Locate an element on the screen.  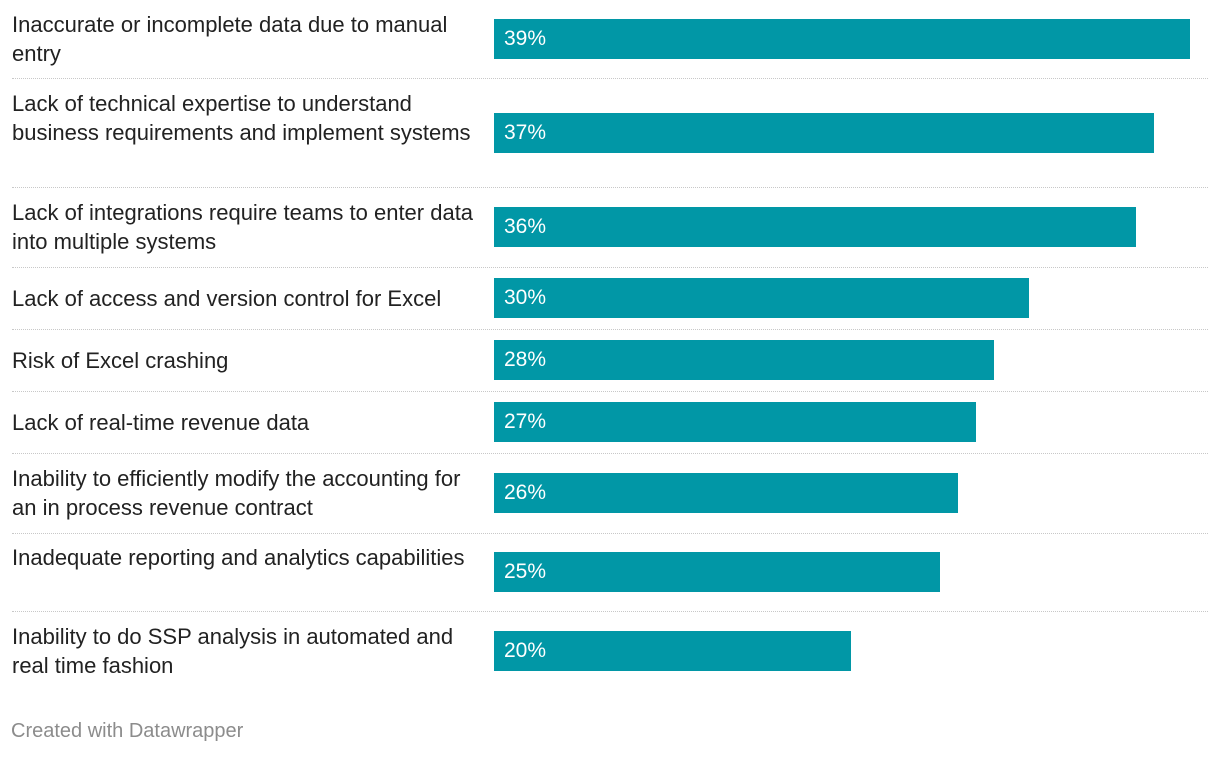
bar: 20% is located at coordinates (672, 651).